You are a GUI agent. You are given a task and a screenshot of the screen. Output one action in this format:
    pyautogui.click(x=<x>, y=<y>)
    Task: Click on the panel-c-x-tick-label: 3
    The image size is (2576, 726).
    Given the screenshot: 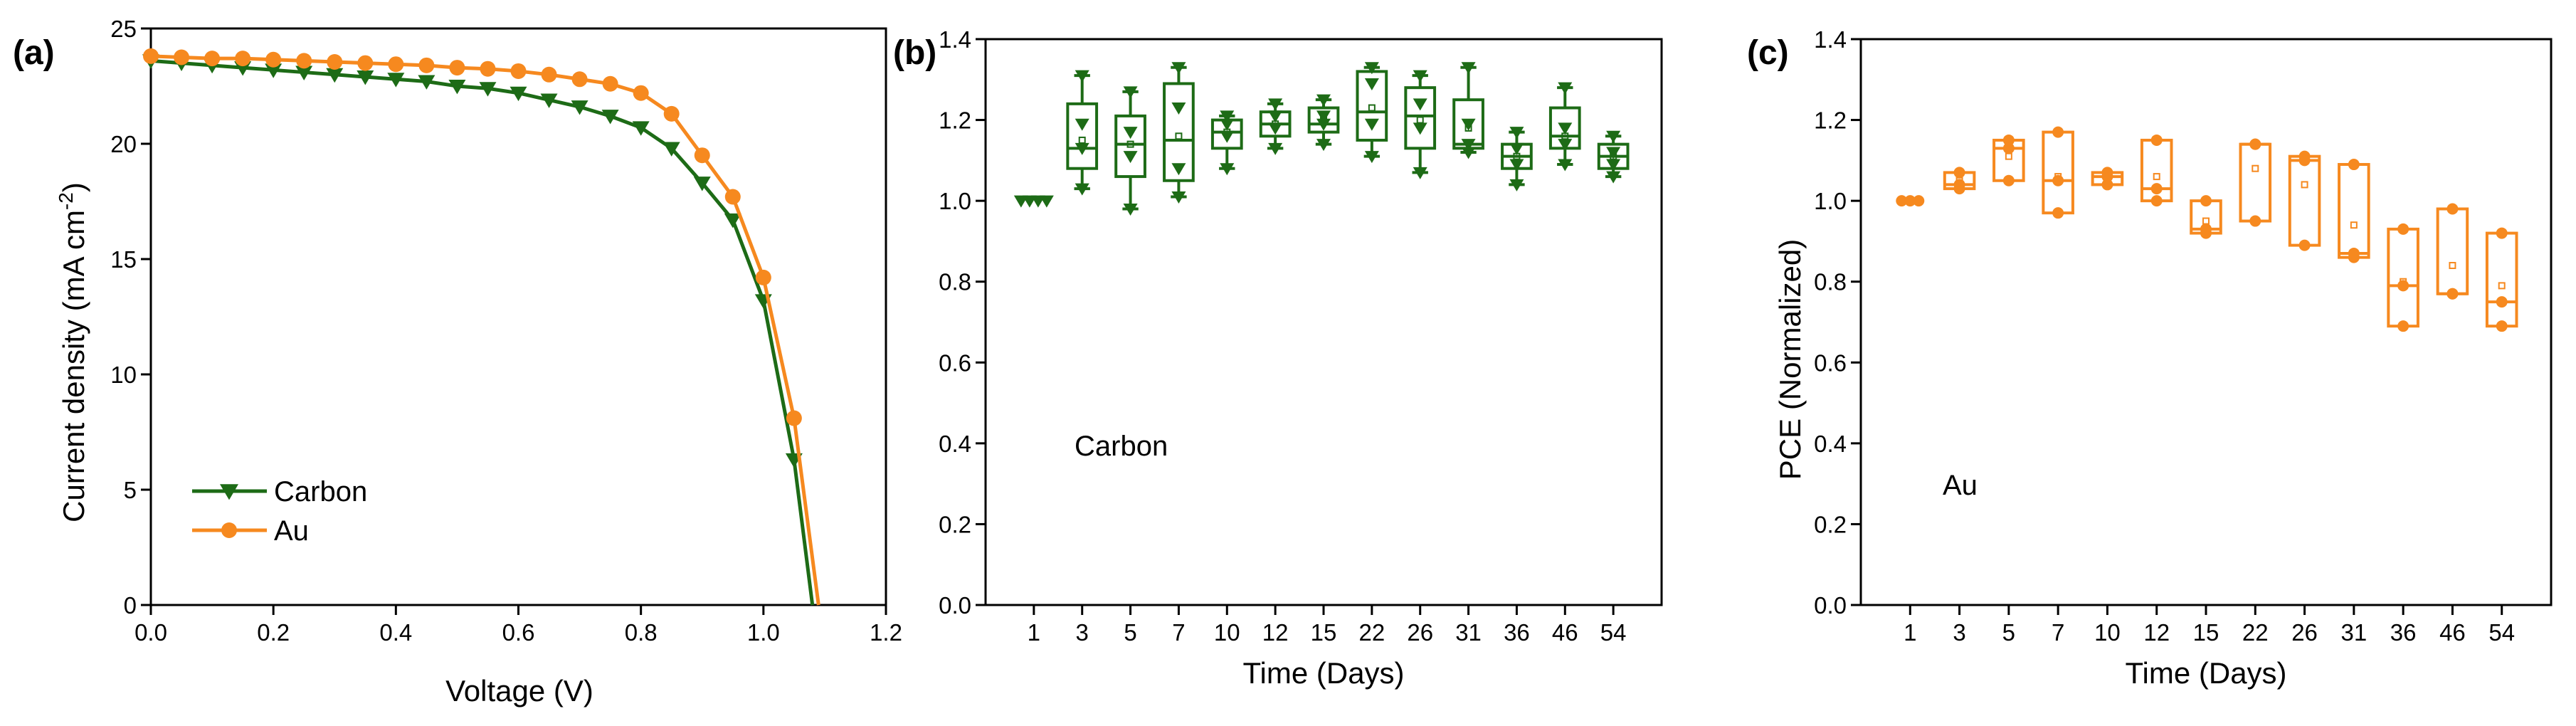 What is the action you would take?
    pyautogui.click(x=1959, y=632)
    